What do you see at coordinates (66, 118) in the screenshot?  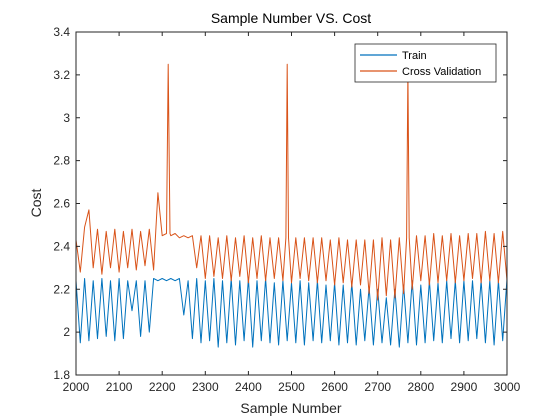 I see `y-tick-label: 3` at bounding box center [66, 118].